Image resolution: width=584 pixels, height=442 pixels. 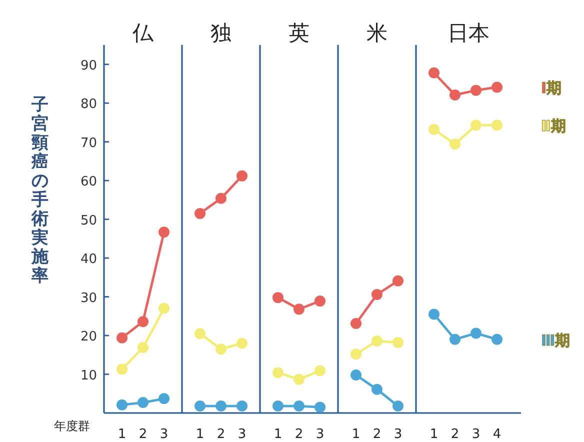 I want to click on chart-title: 独, so click(x=221, y=33).